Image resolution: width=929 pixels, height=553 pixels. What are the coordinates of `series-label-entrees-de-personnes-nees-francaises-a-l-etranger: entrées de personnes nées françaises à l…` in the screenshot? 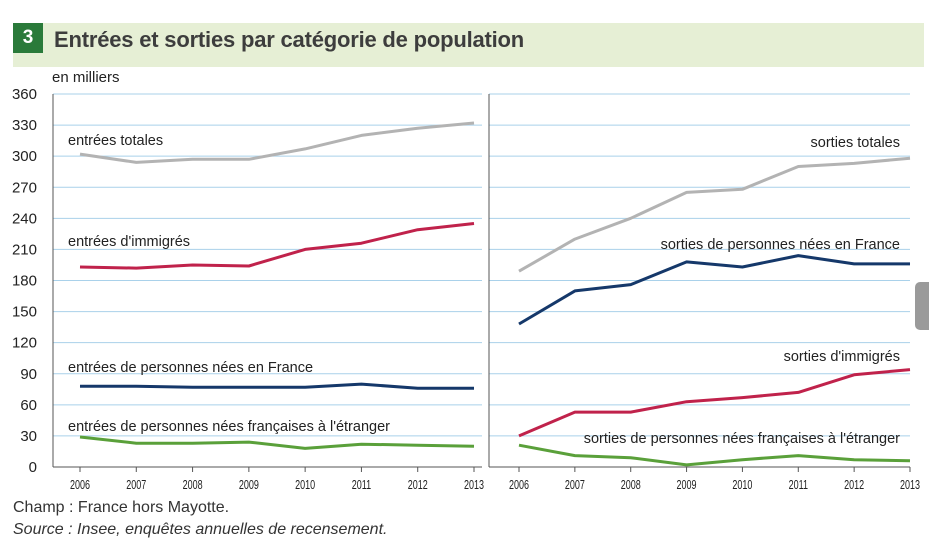 It's located at (229, 427).